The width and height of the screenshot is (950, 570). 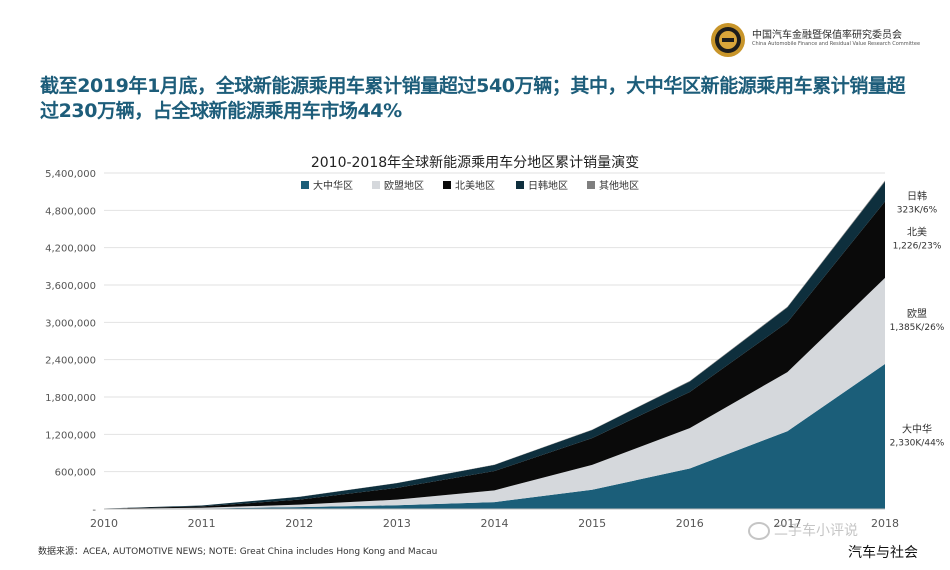 I want to click on annotation-value: 1,226/23%, so click(x=917, y=247).